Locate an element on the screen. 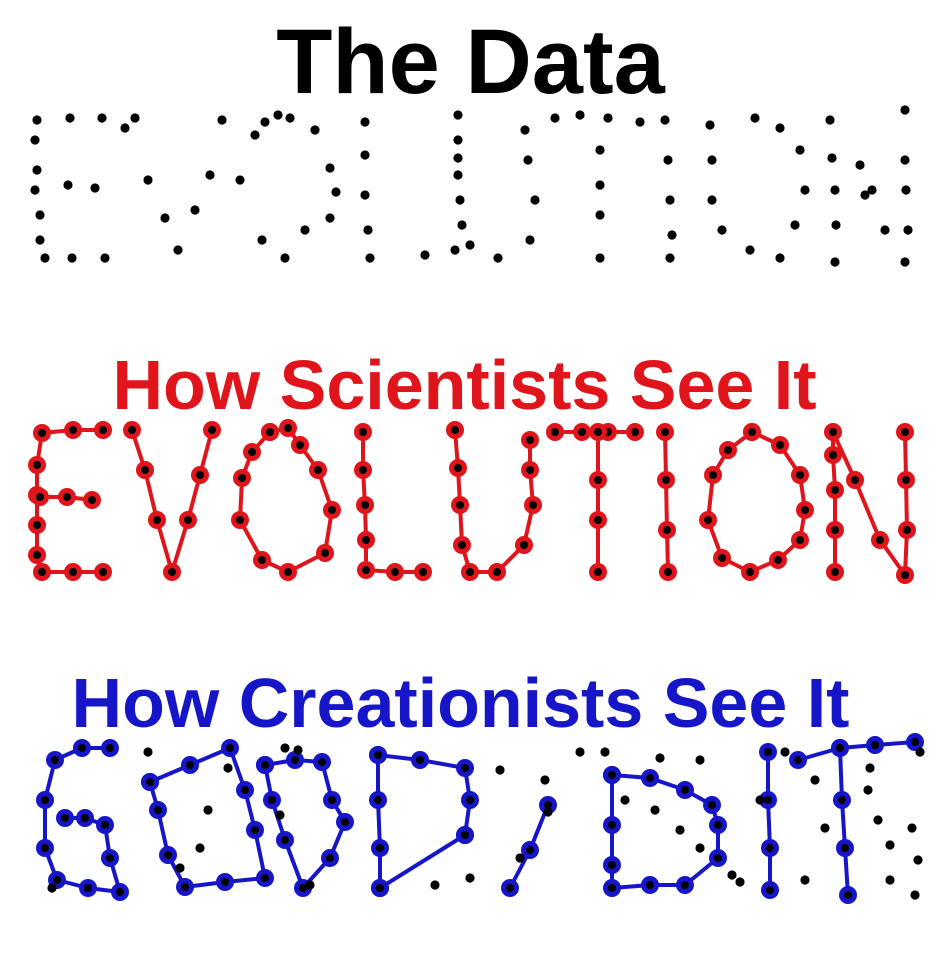  letter-d2 is located at coordinates (424, 821).